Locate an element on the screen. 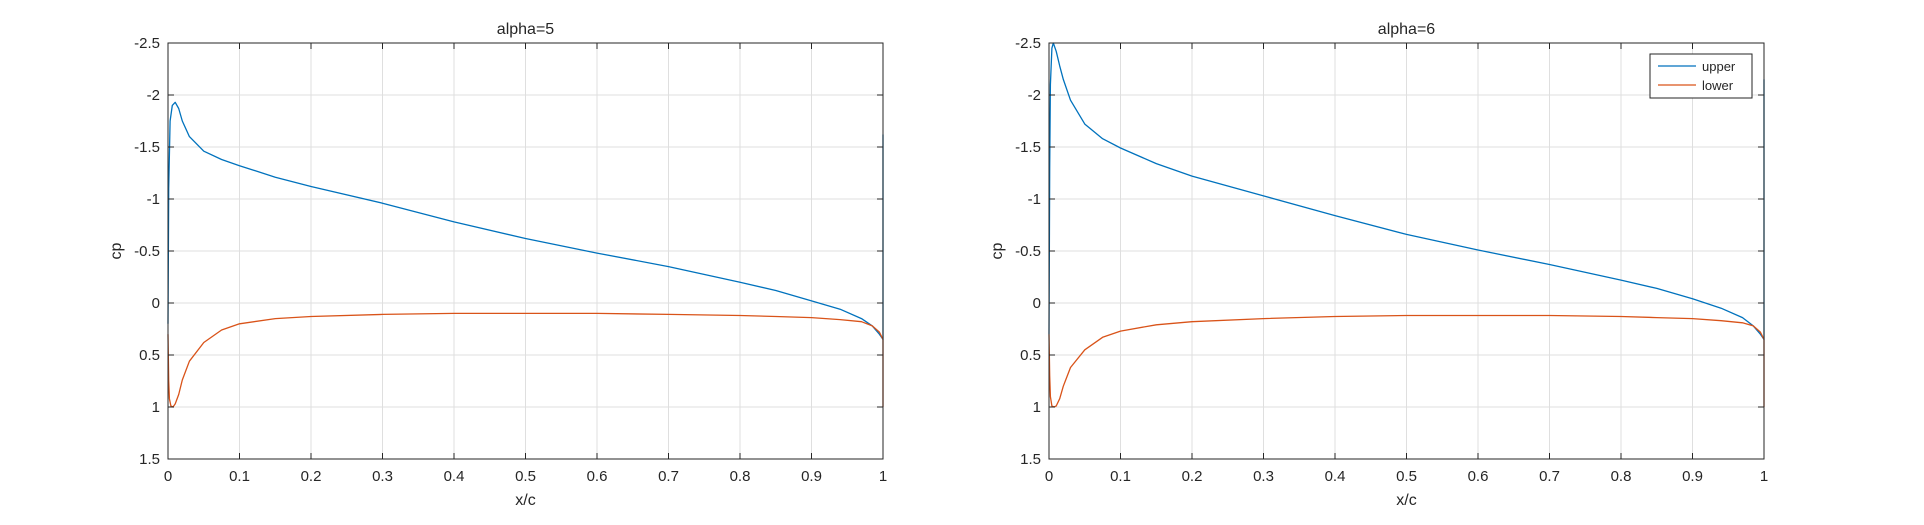 The image size is (1924, 525). legend-label-lower: lower is located at coordinates (1718, 85).